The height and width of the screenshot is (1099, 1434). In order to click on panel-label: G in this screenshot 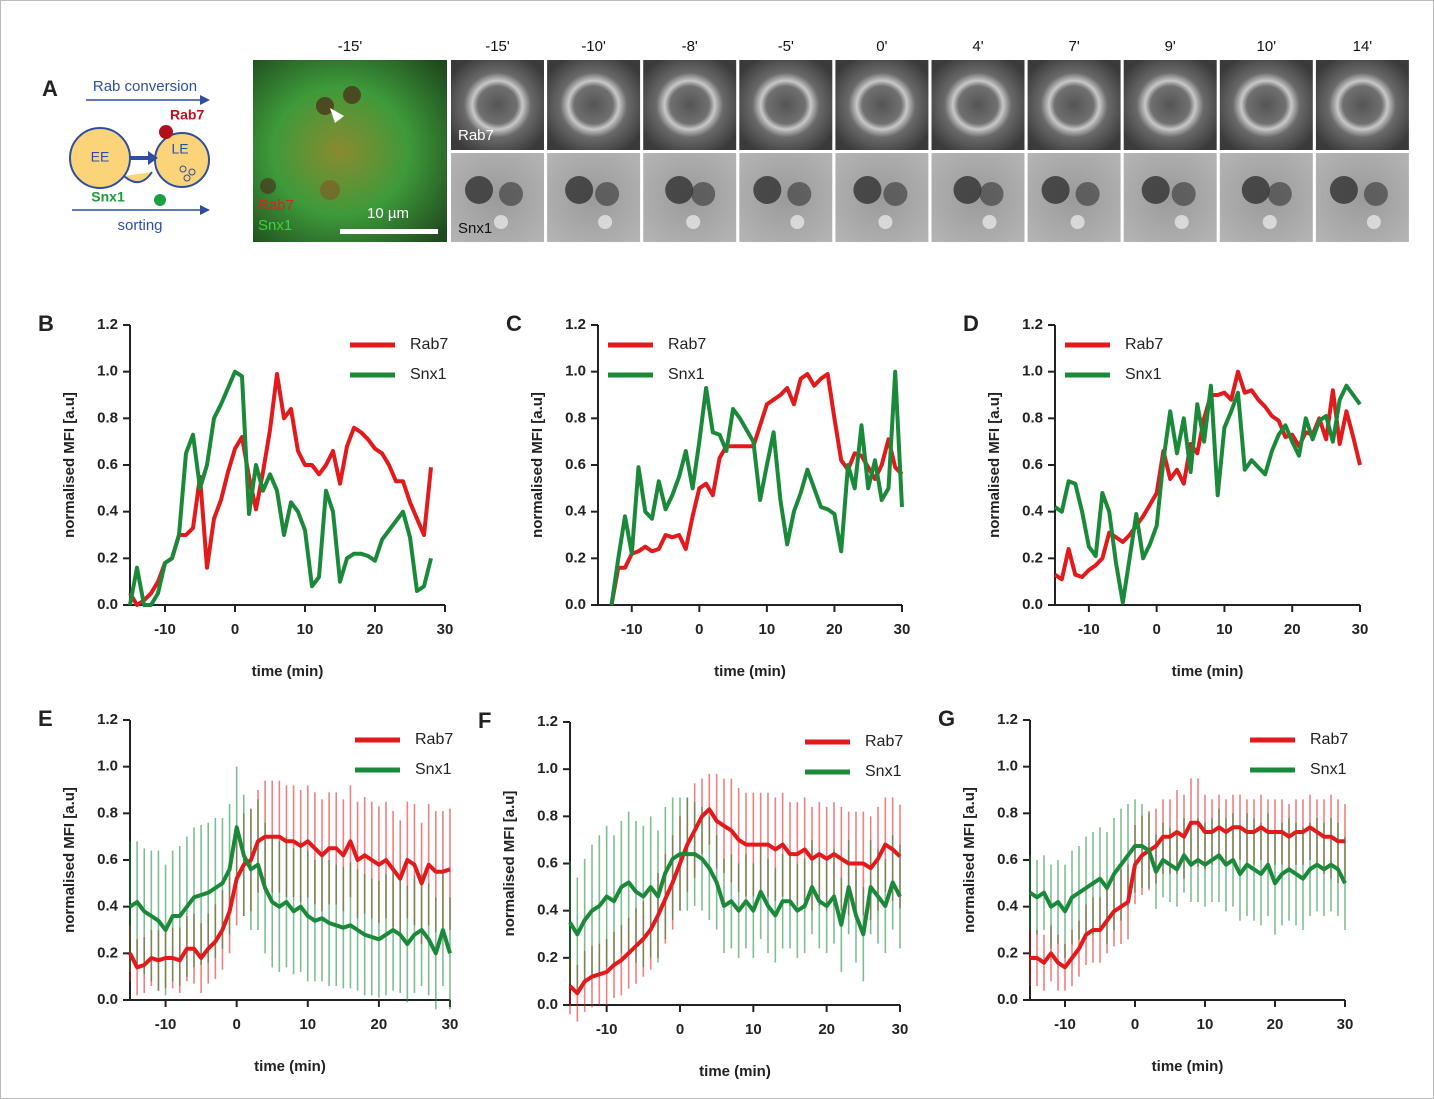, I will do `click(946, 718)`.